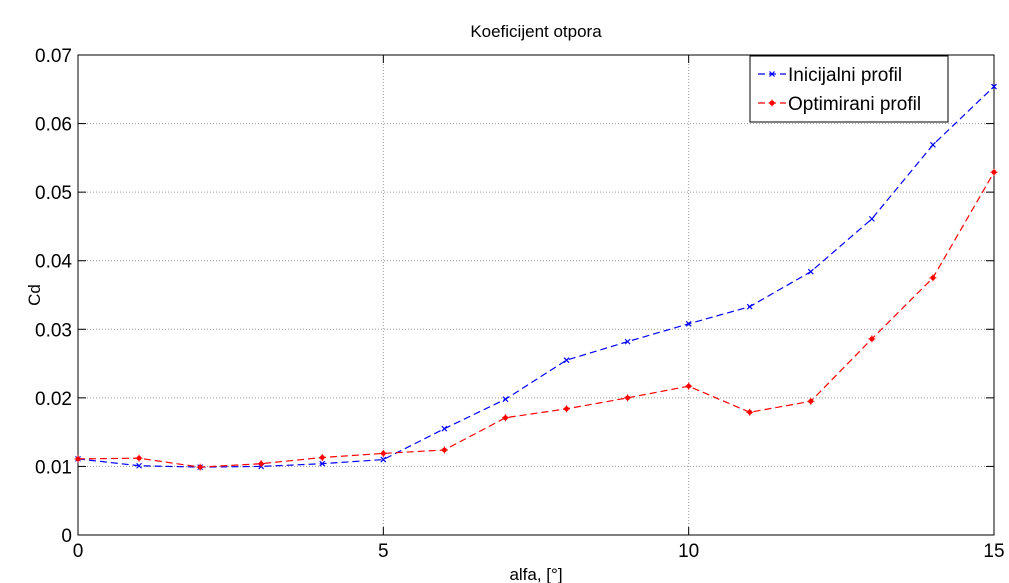 The width and height of the screenshot is (1009, 583). What do you see at coordinates (66, 536) in the screenshot?
I see `y-tick-label: 0` at bounding box center [66, 536].